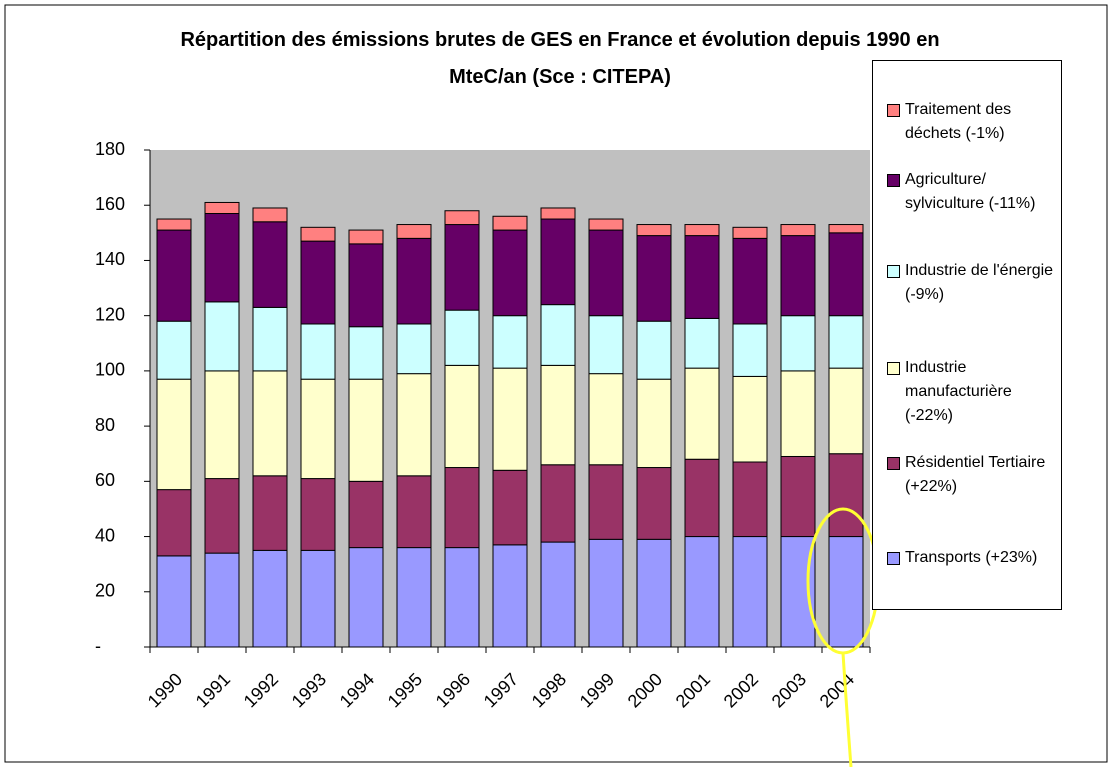 Image resolution: width=1113 pixels, height=767 pixels. I want to click on x-tick-label: 1992, so click(261, 690).